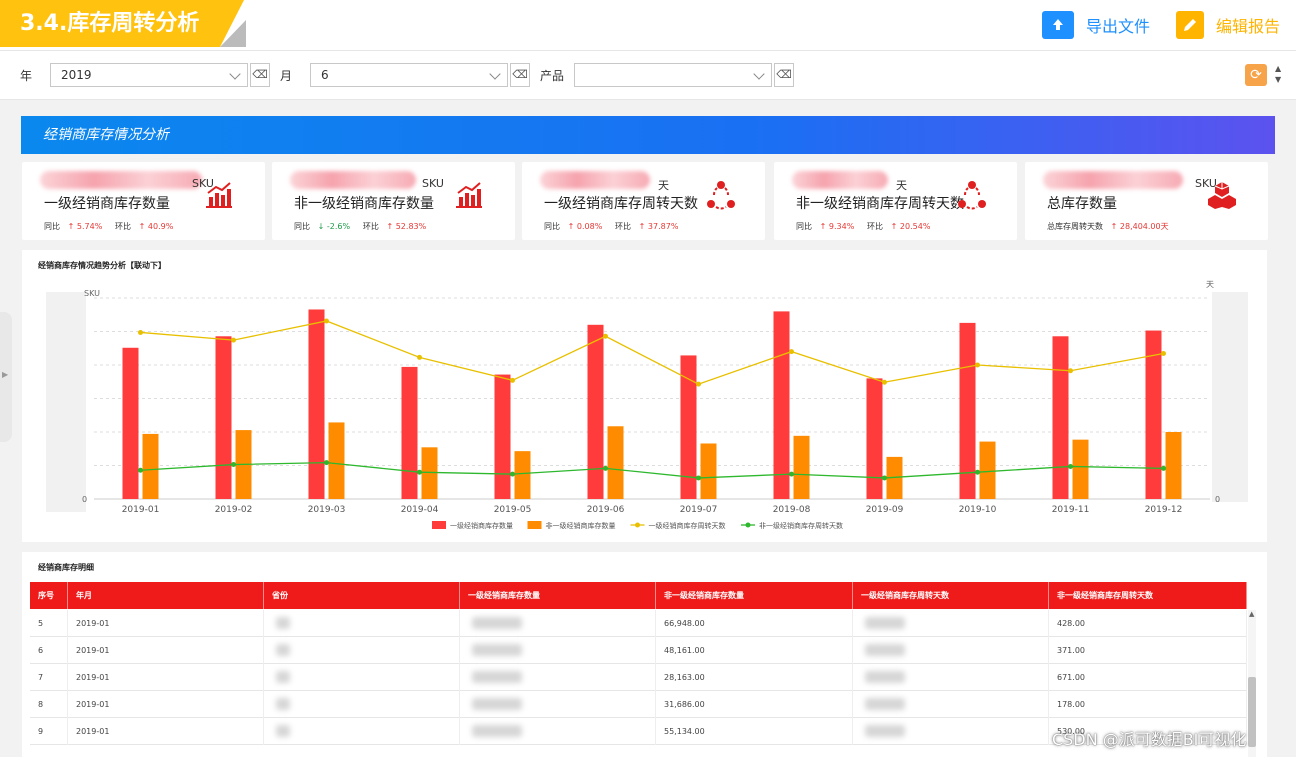 The width and height of the screenshot is (1296, 757). I want to click on table-cell: 6, so click(49, 650).